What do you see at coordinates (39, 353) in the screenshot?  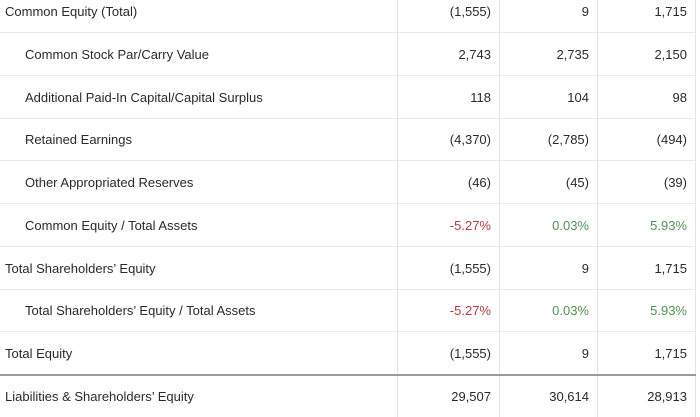 I see `row-label: Total Equity` at bounding box center [39, 353].